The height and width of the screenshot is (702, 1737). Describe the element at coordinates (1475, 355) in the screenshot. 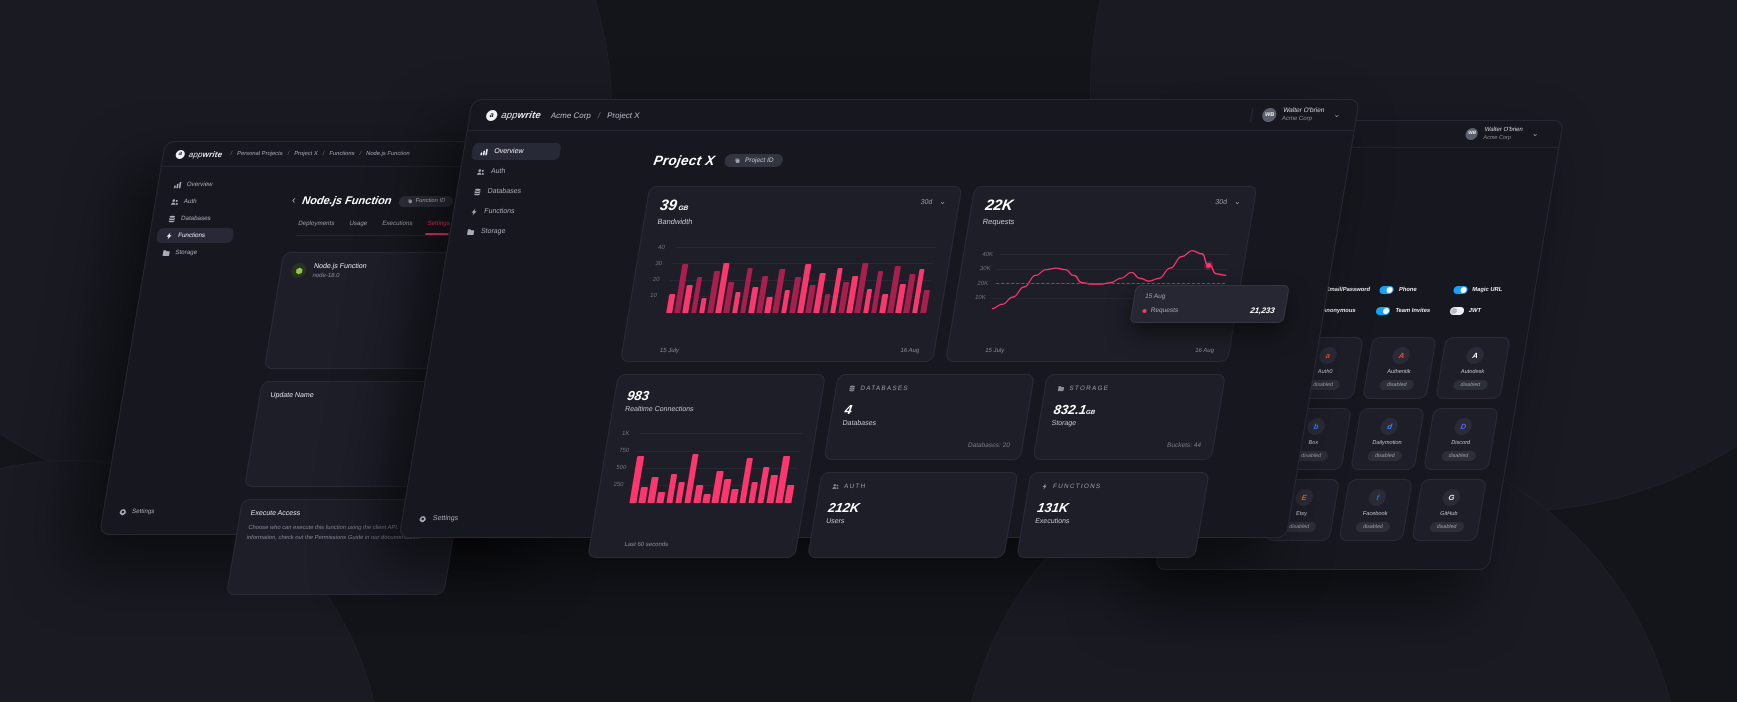

I see `autodesk-icon: A` at that location.